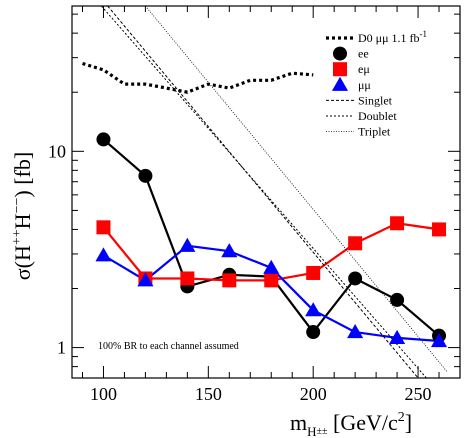 This screenshot has width=468, height=438. What do you see at coordinates (377, 116) in the screenshot?
I see `legend-label-5: Doublet` at bounding box center [377, 116].